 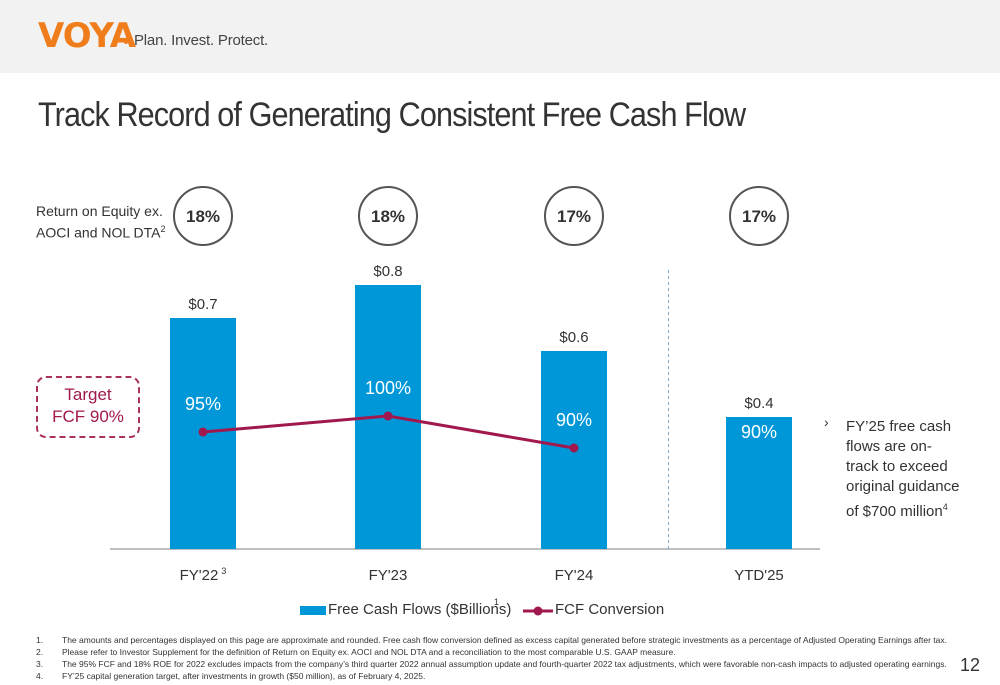 I want to click on legend-bar-label: Free Cash Flows ($Billions), so click(x=420, y=609).